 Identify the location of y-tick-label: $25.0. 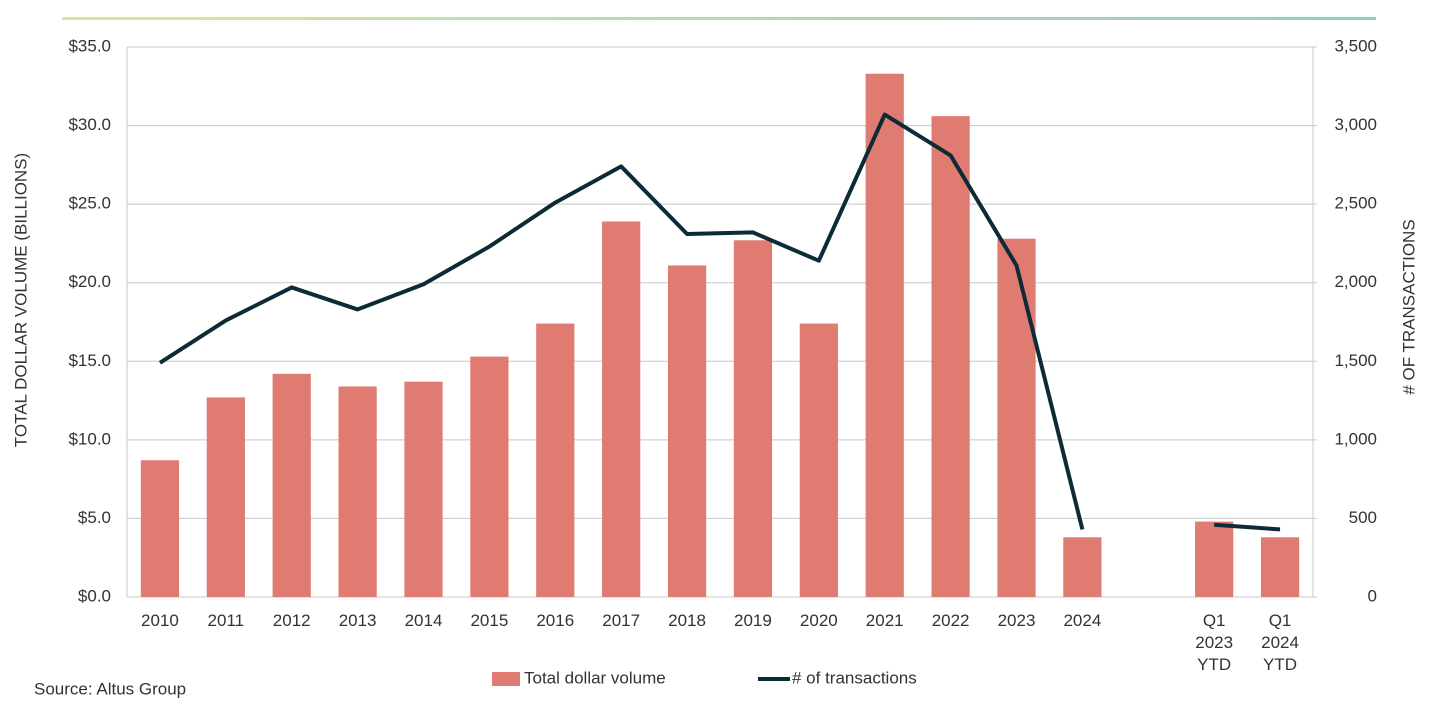
(89, 203).